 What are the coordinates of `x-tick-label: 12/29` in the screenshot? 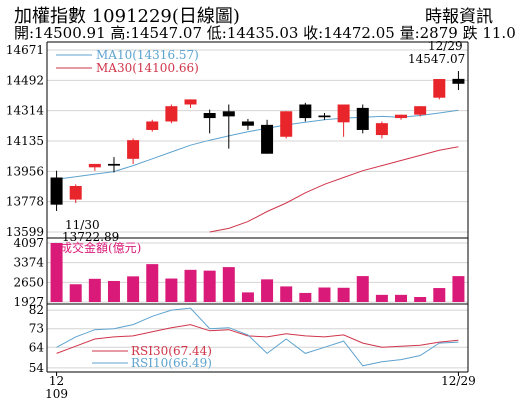 It's located at (458, 381).